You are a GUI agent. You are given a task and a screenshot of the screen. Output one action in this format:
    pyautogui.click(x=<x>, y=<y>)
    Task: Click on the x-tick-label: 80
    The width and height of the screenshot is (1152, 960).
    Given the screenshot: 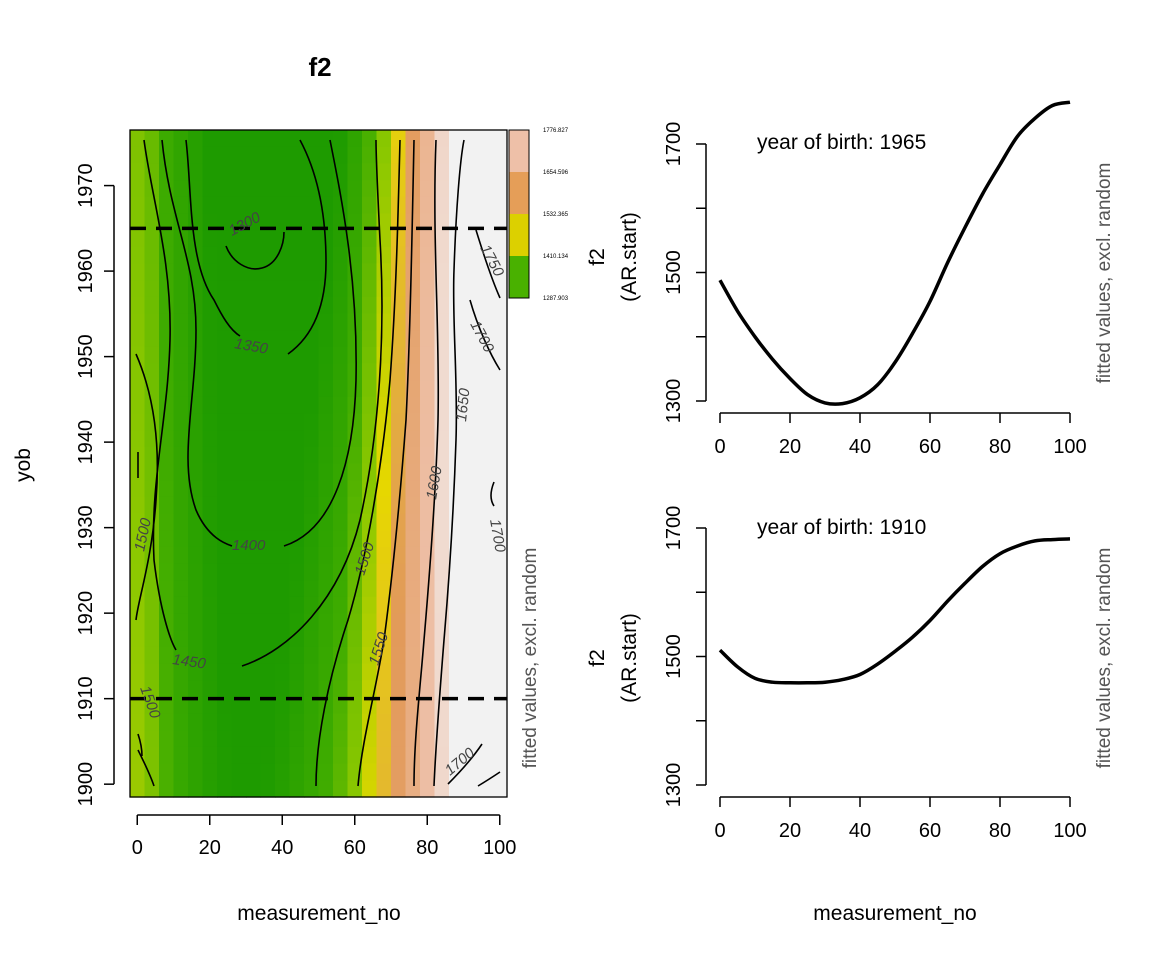 What is the action you would take?
    pyautogui.click(x=1000, y=447)
    